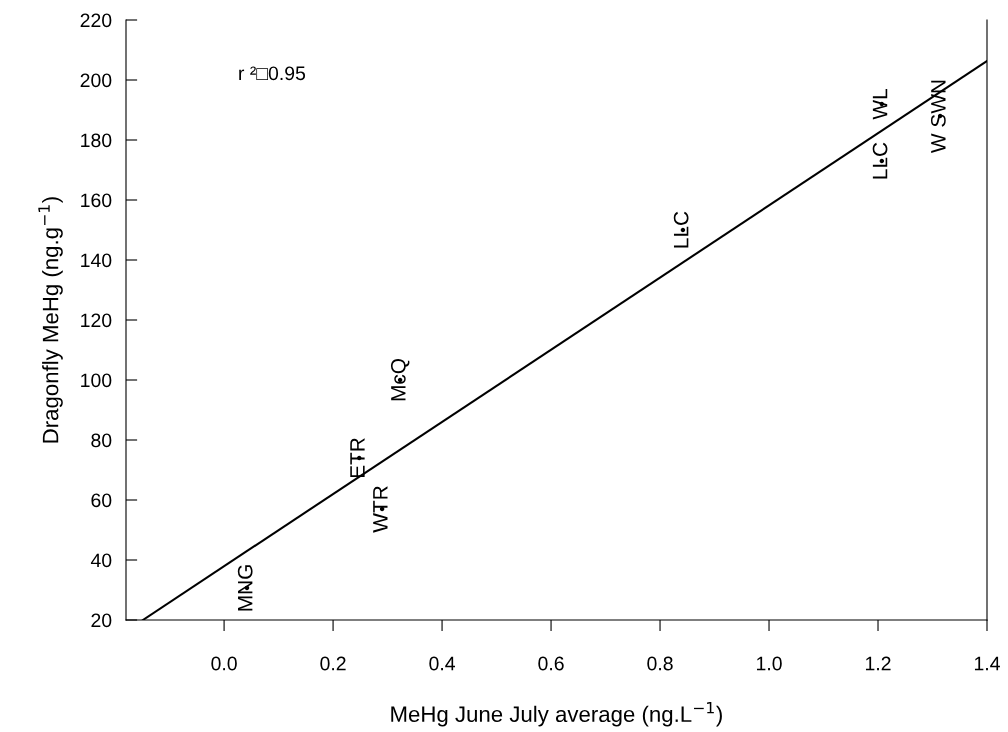 The width and height of the screenshot is (1008, 732). What do you see at coordinates (987, 663) in the screenshot?
I see `x-tick-label: 1.4` at bounding box center [987, 663].